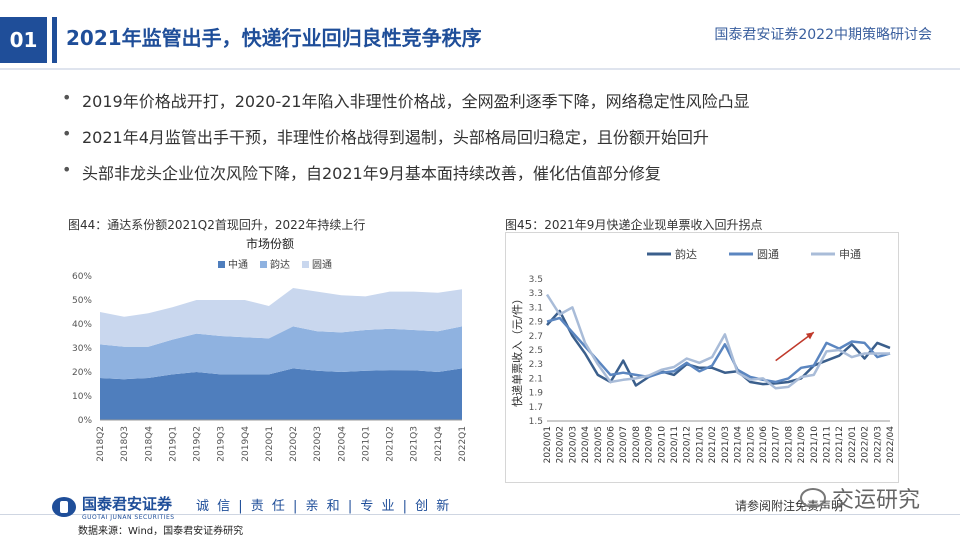  What do you see at coordinates (536, 337) in the screenshot?
I see `chart2-ytick-label: 2.7` at bounding box center [536, 337].